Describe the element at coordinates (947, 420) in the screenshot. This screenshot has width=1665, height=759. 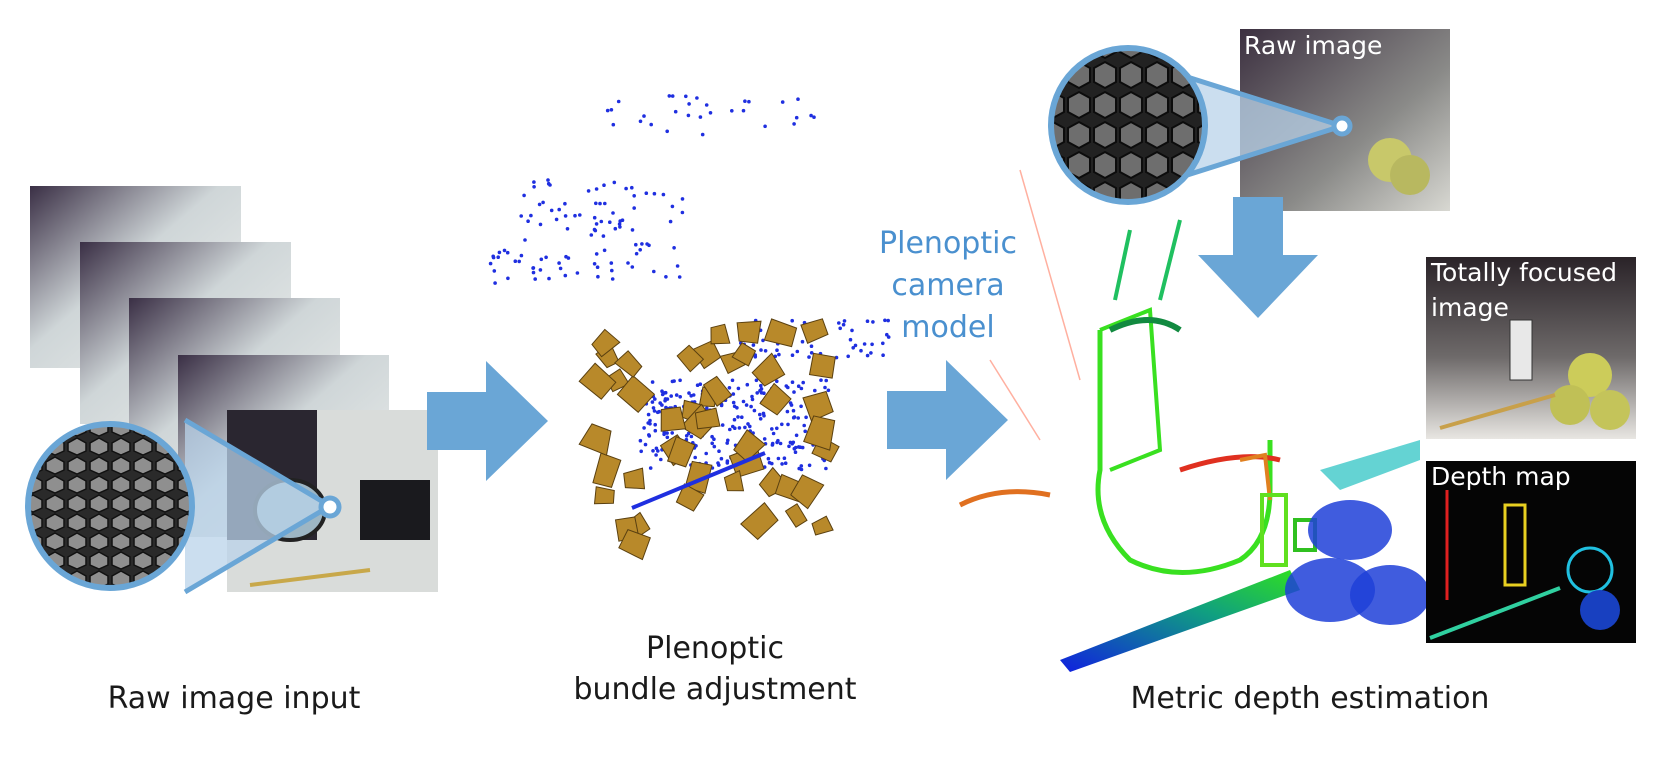
I see `arrow-right` at that location.